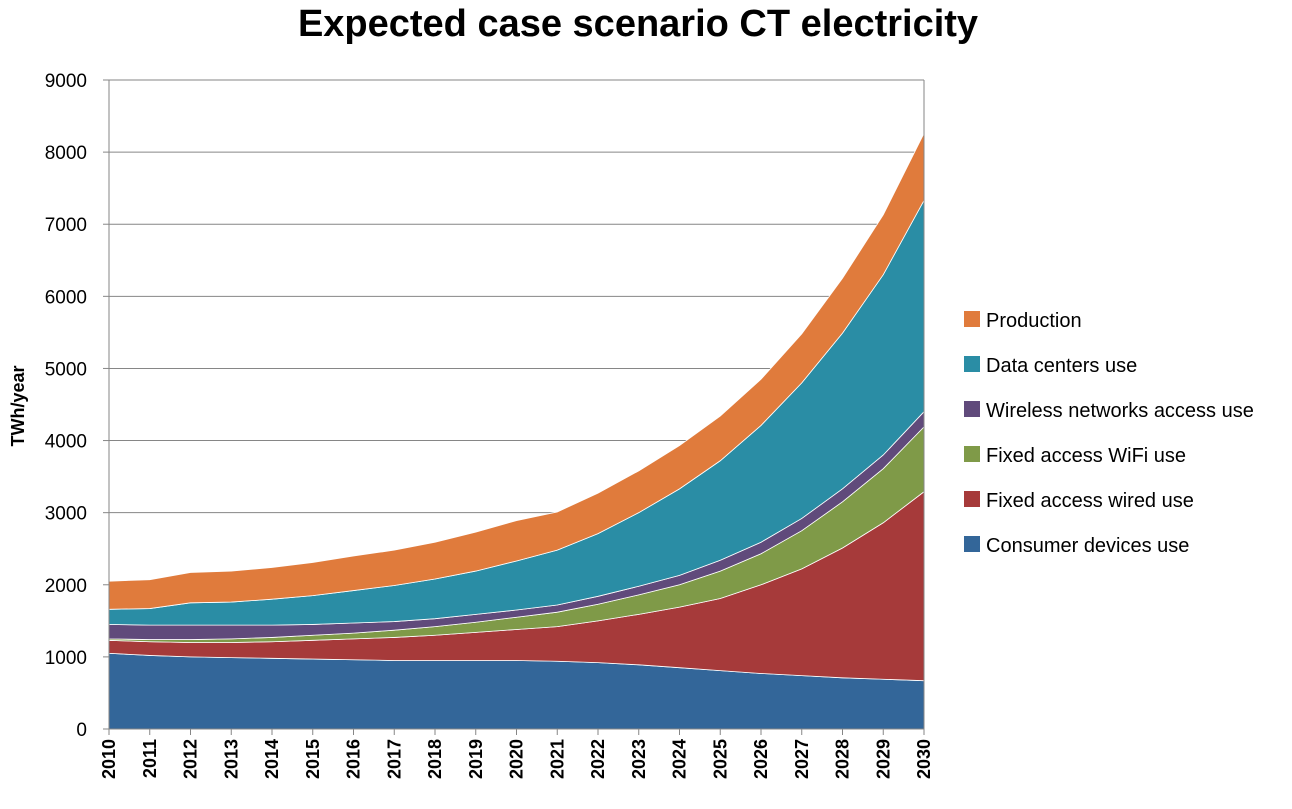 This screenshot has height=809, width=1292. Describe the element at coordinates (598, 759) in the screenshot. I see `x-tick-label: 2022` at that location.